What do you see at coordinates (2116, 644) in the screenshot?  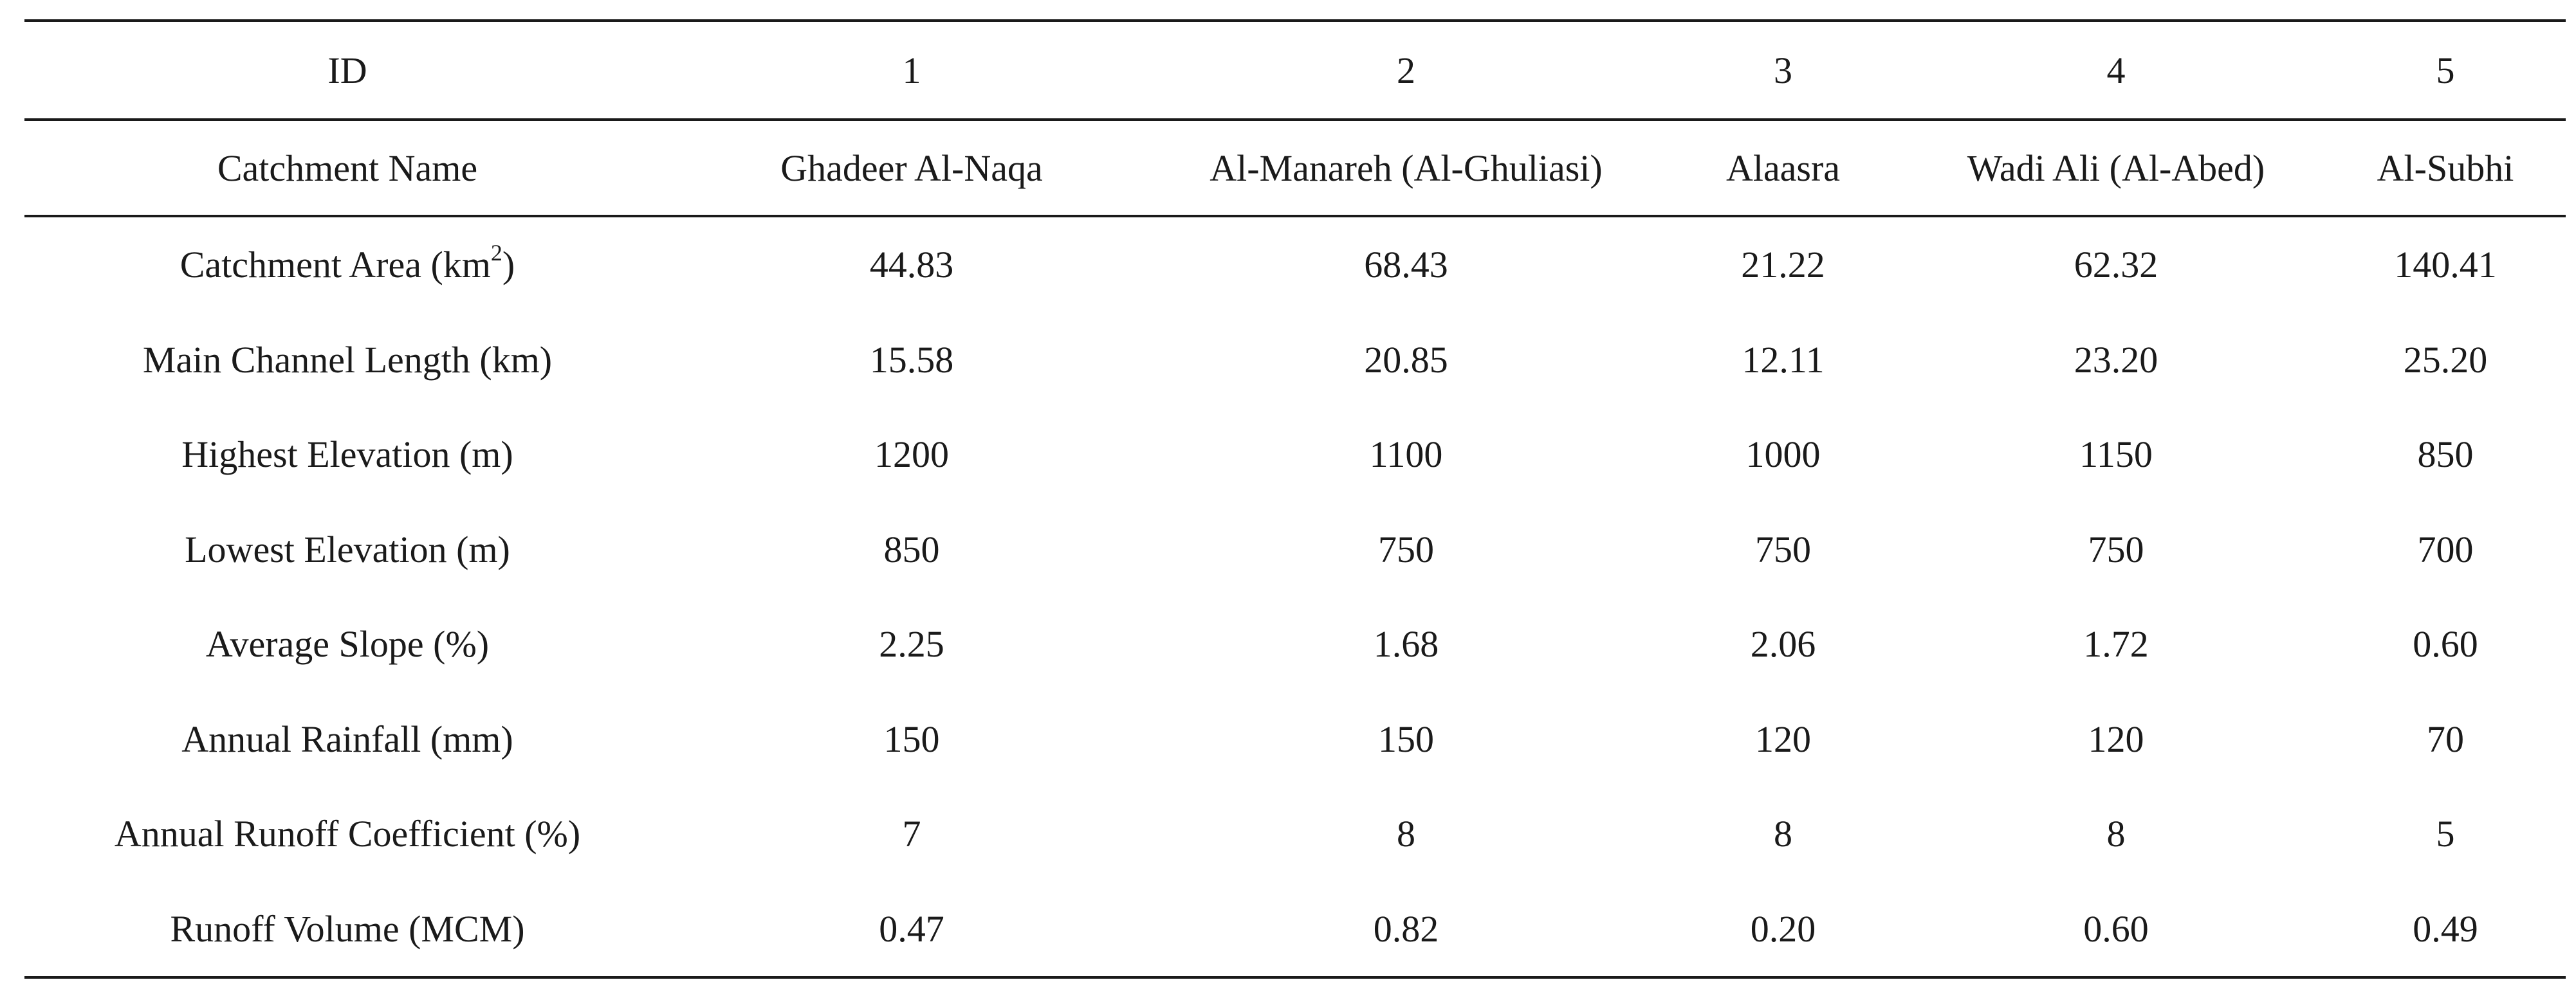 I see `table-cell: 1.72` at bounding box center [2116, 644].